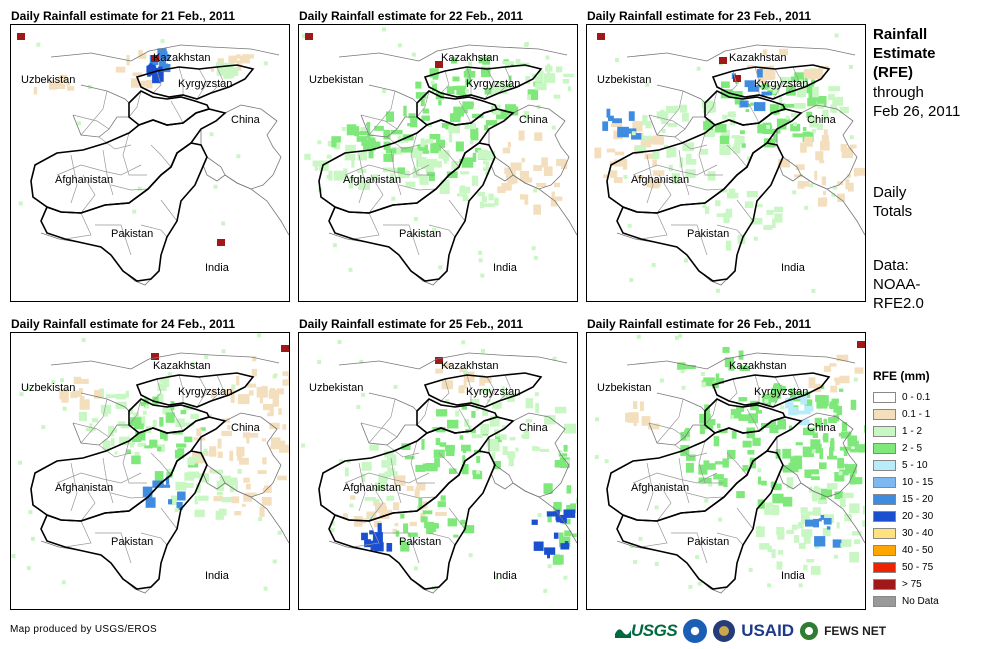 This screenshot has width=983, height=649. Describe the element at coordinates (918, 550) in the screenshot. I see `legend-label: 40 - 50` at that location.